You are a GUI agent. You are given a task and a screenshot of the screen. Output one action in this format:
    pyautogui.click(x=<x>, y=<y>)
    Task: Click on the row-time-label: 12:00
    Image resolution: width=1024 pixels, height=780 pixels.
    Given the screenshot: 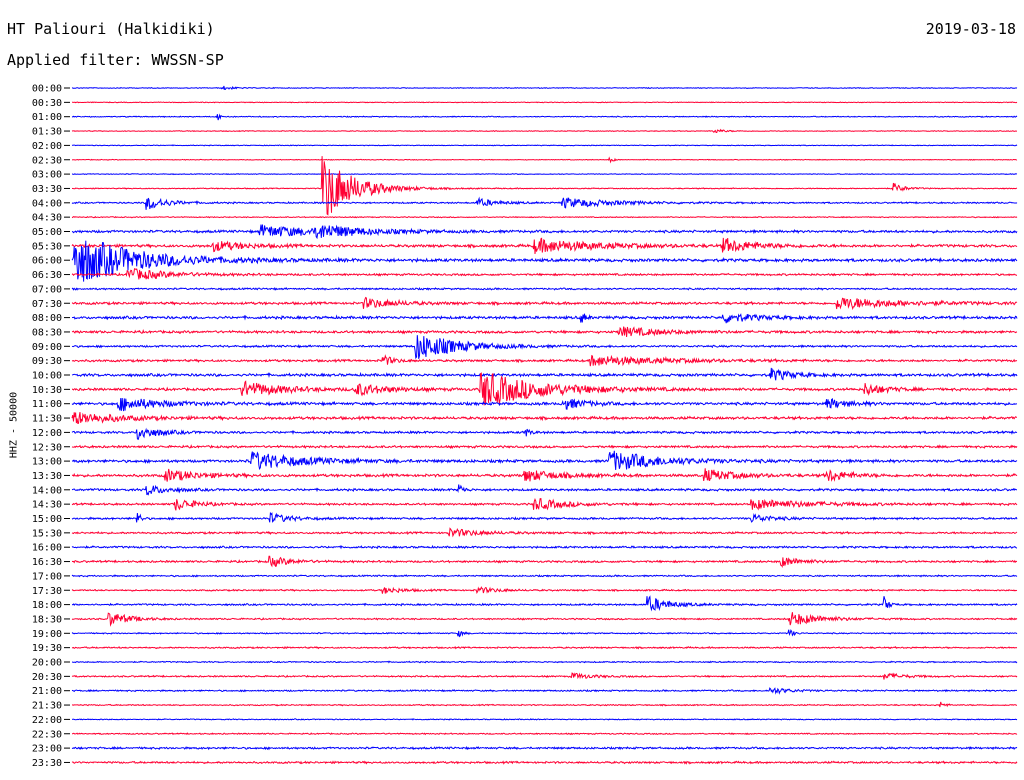 What is the action you would take?
    pyautogui.click(x=47, y=433)
    